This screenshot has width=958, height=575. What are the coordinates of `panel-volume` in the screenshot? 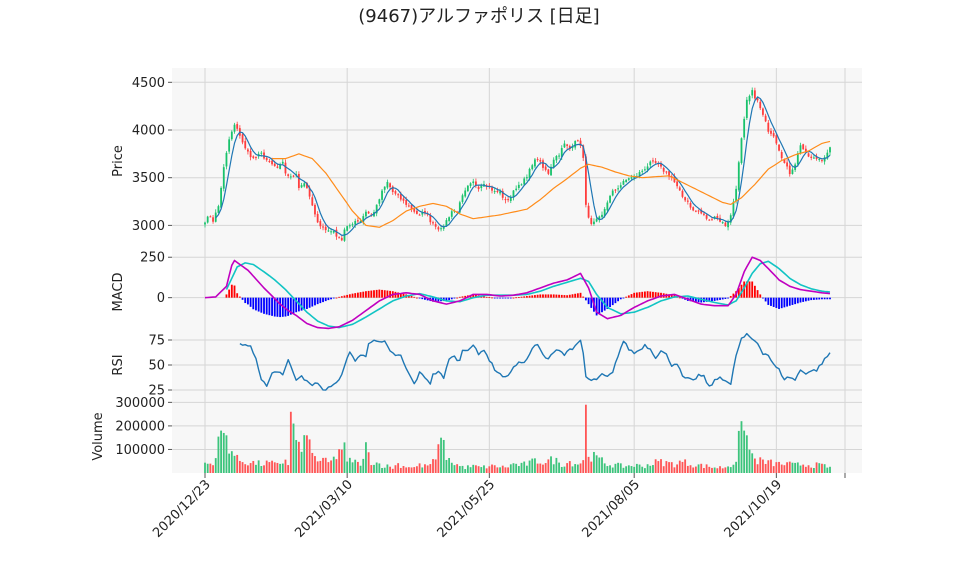 It's located at (517, 436).